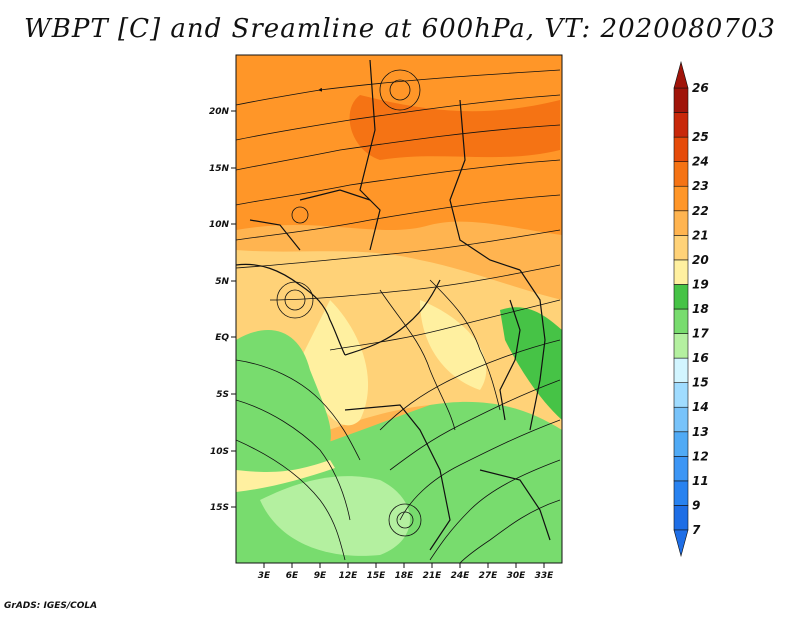 The height and width of the screenshot is (618, 800). I want to click on colorbar-label: 7, so click(696, 530).